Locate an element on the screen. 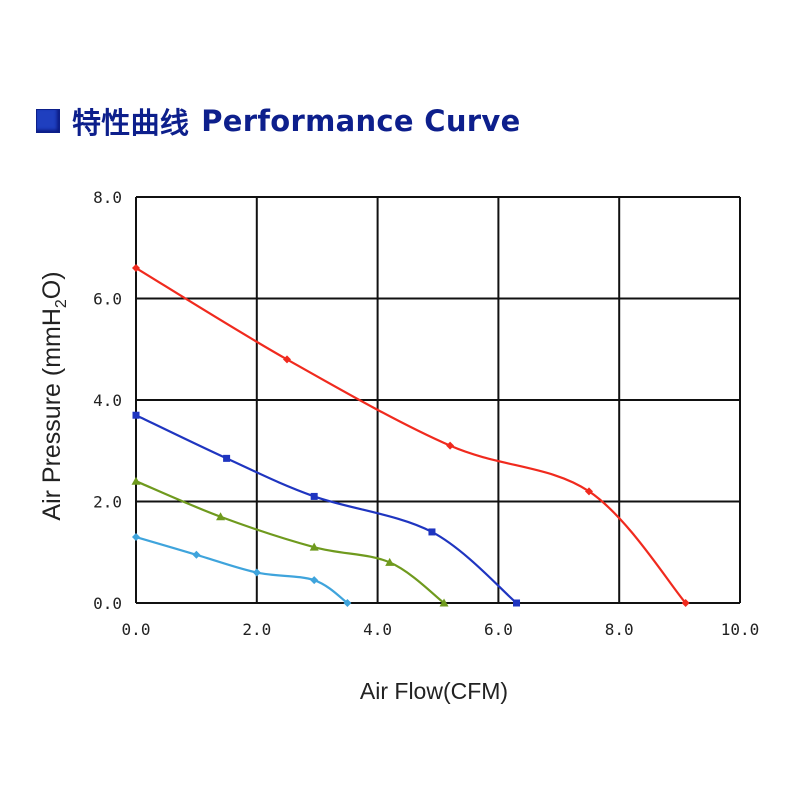 Image resolution: width=800 pixels, height=800 pixels. x-tick-label: 2.0 is located at coordinates (256, 629).